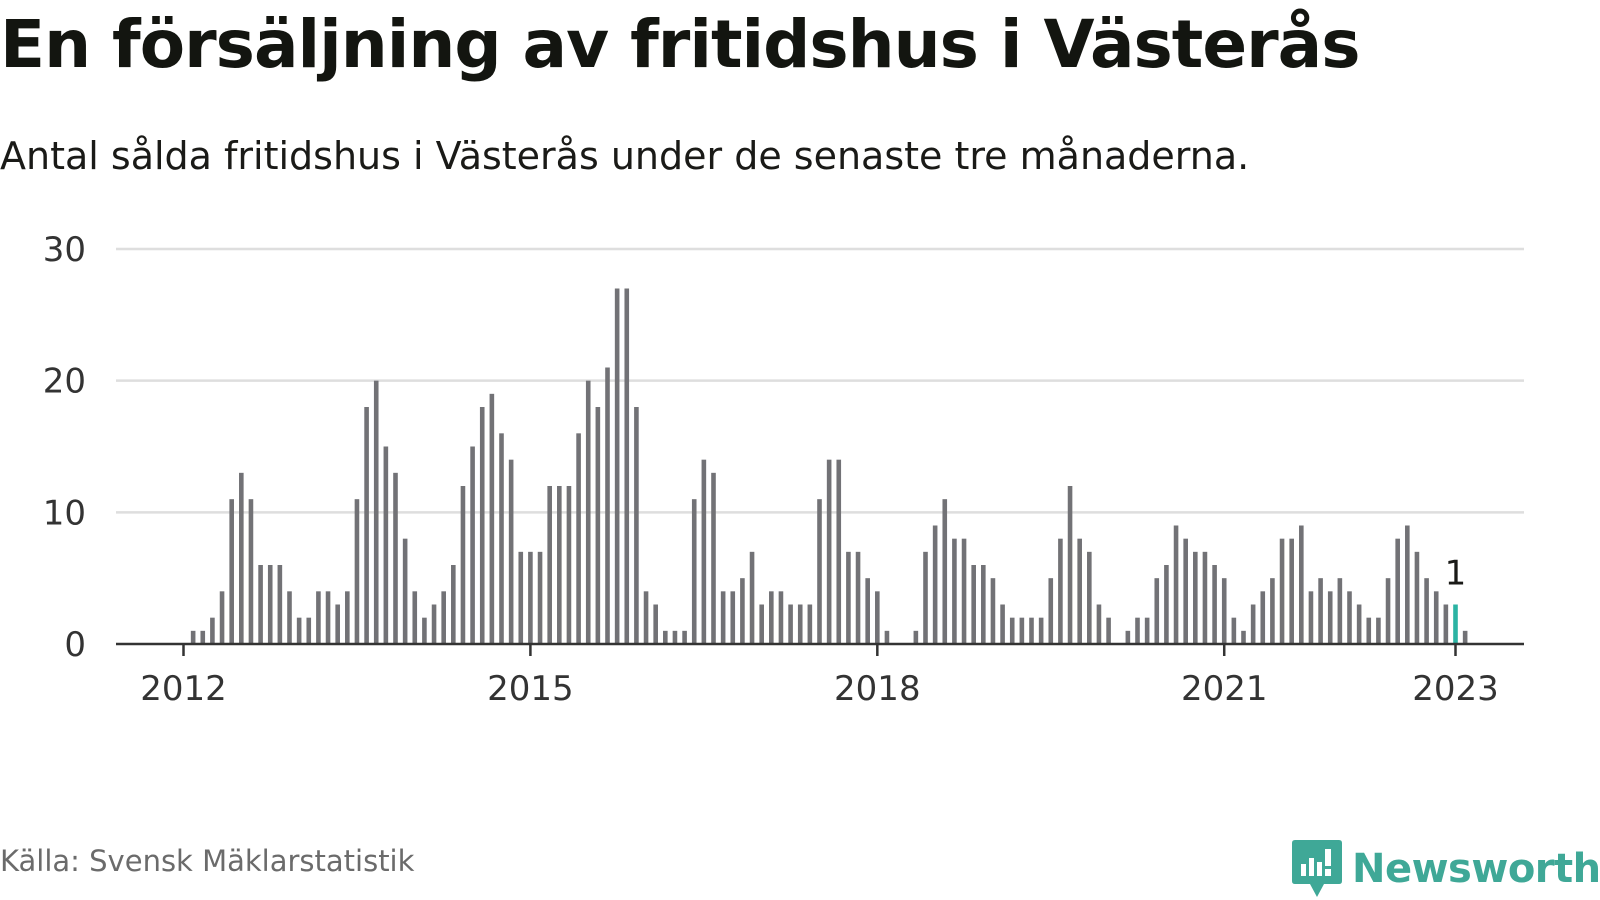  Describe the element at coordinates (64, 250) in the screenshot. I see `y-tick-label: 30` at that location.